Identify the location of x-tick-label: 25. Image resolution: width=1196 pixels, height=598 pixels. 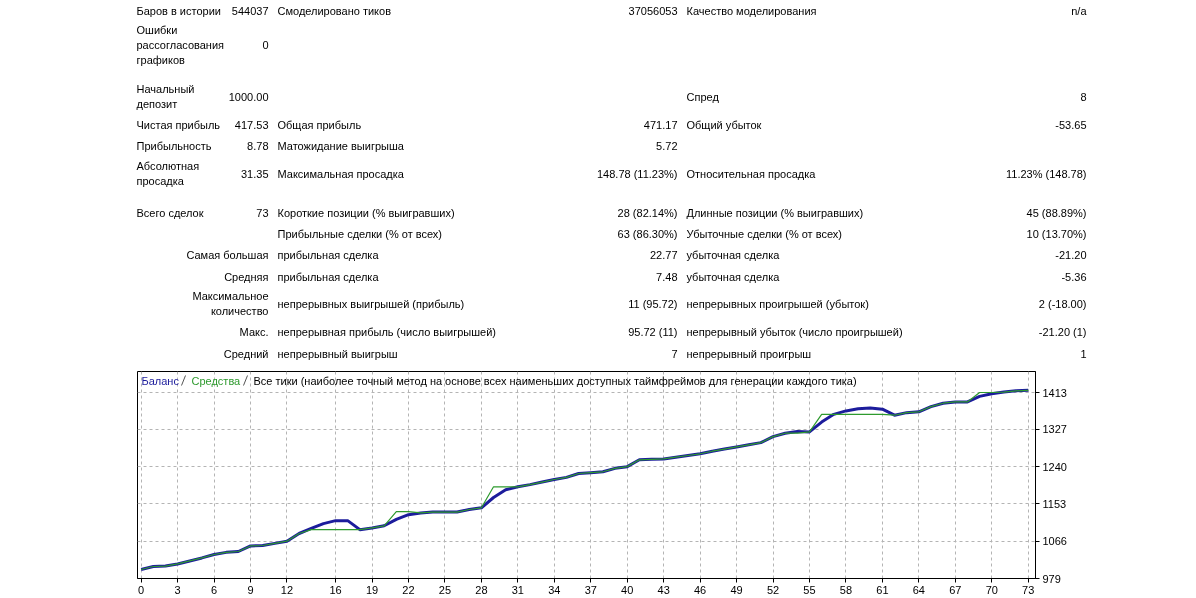
(445, 589).